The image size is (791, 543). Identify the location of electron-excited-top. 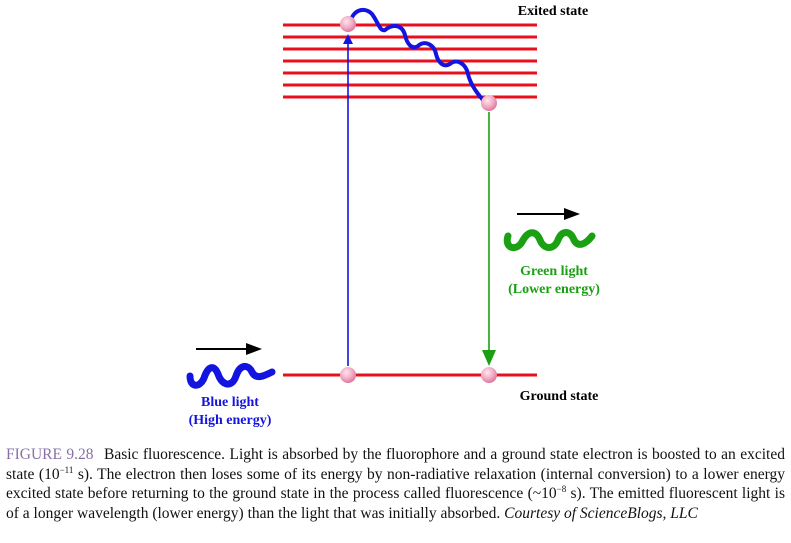
(348, 24).